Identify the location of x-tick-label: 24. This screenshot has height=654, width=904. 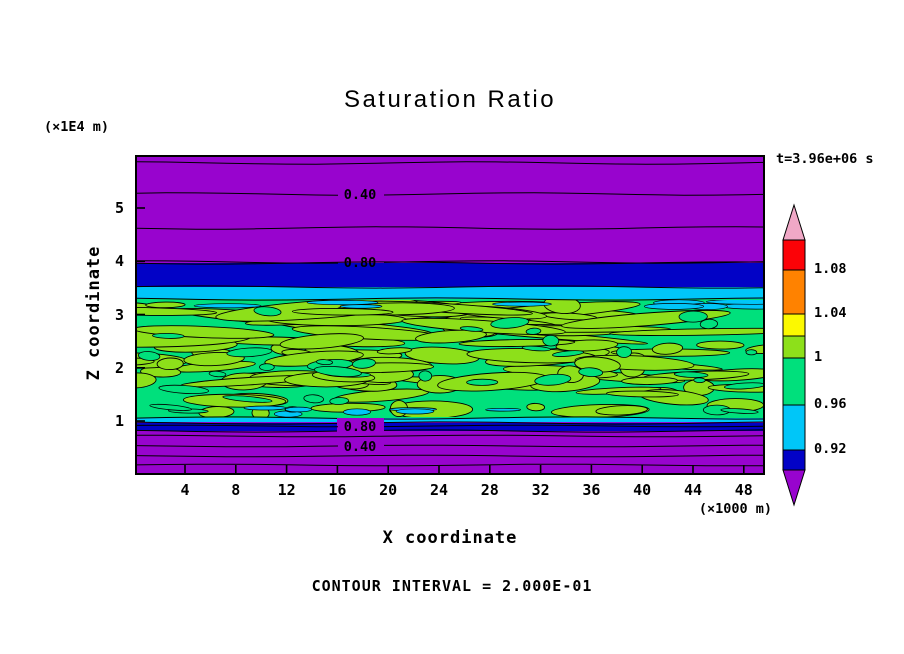
(439, 490).